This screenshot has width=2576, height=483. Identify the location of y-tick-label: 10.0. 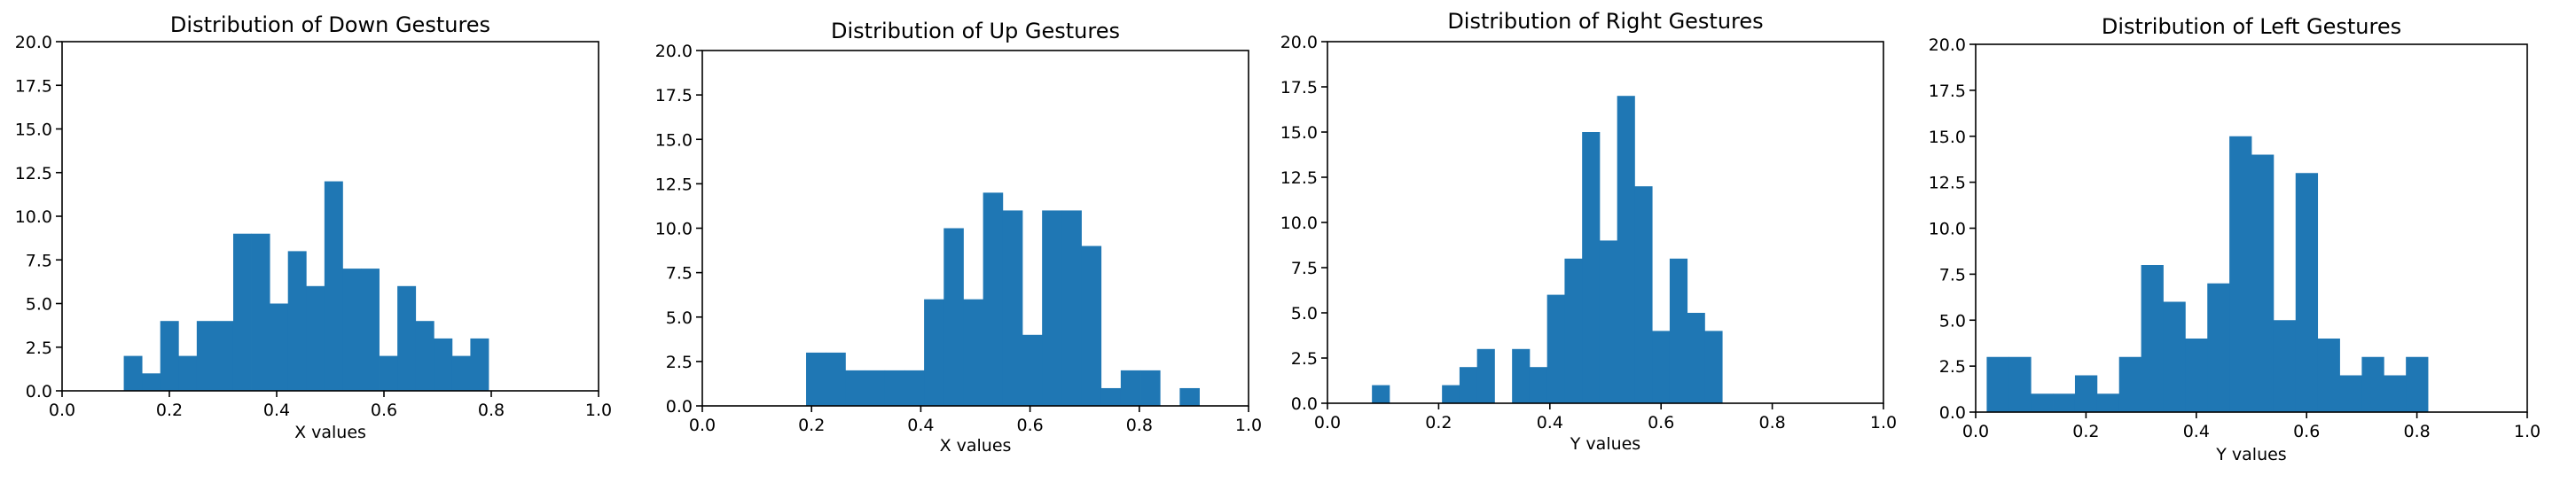
(1299, 224).